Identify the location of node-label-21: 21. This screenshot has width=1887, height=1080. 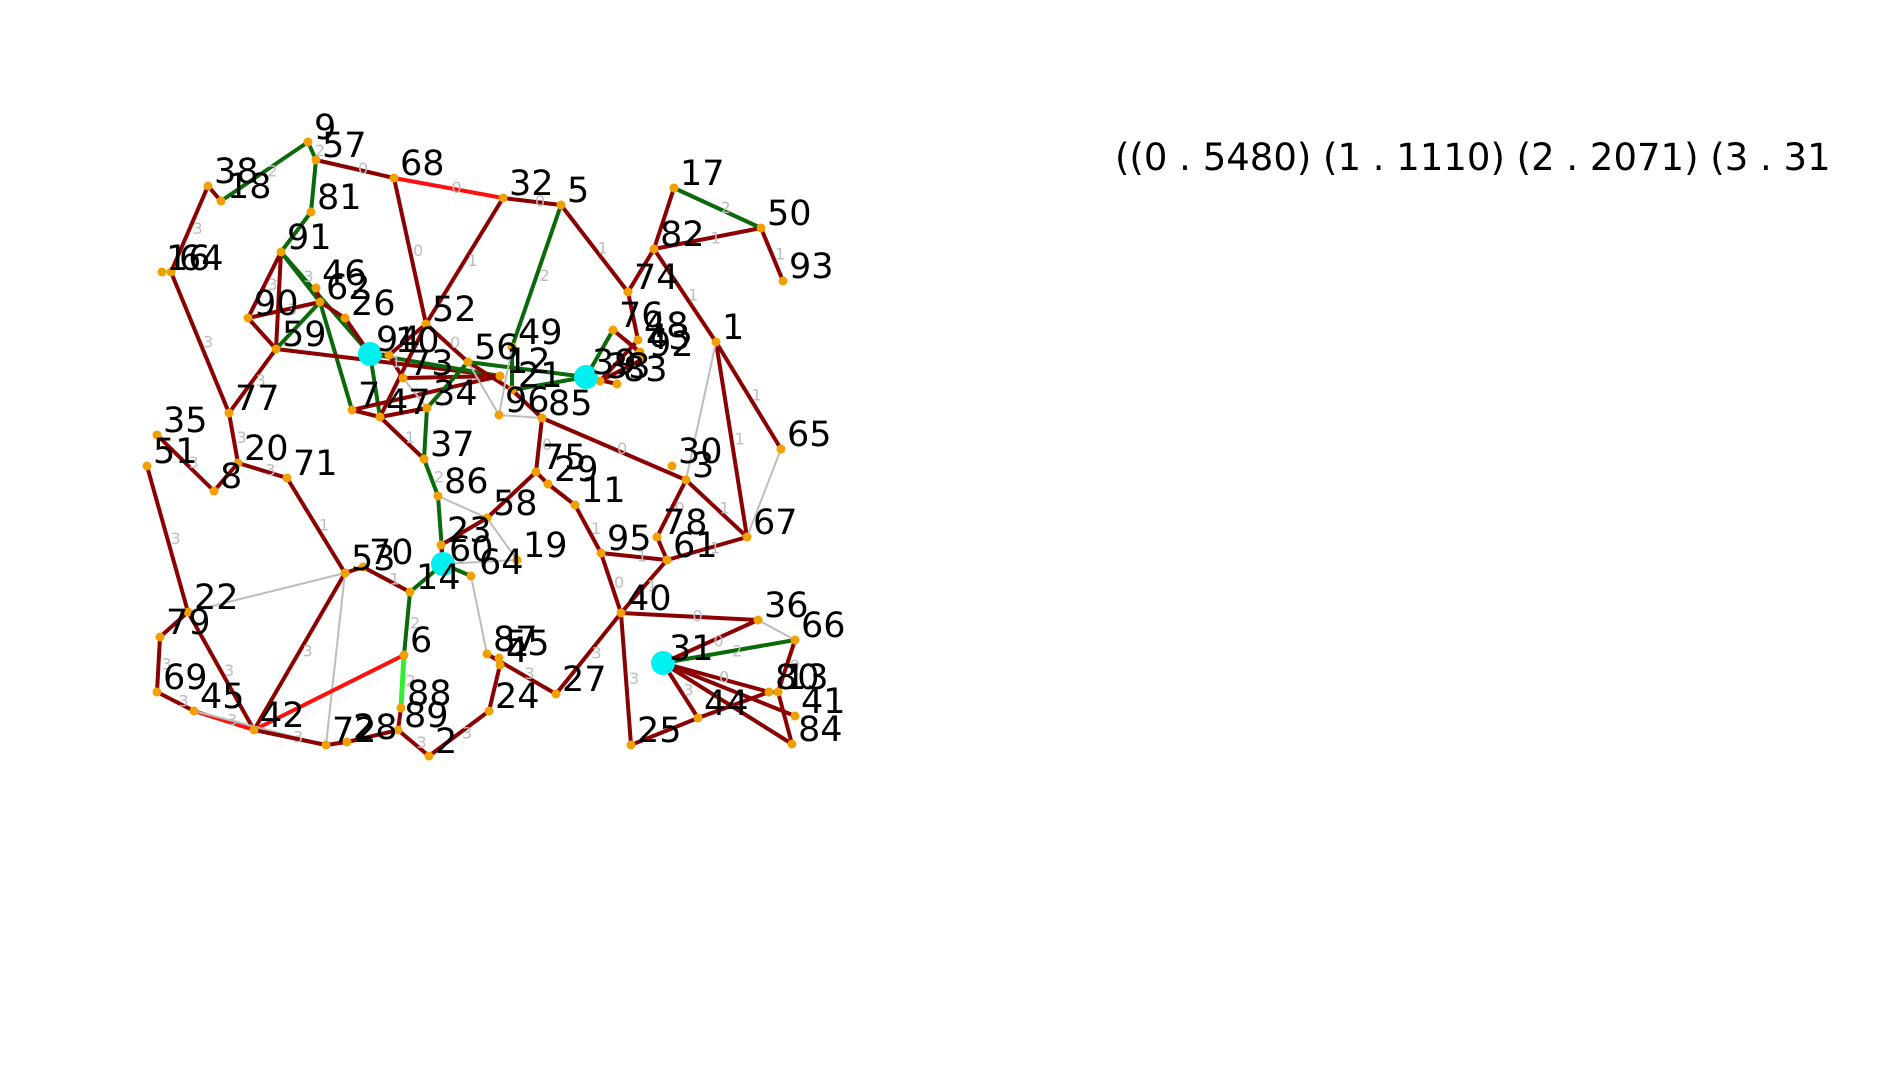
(540, 376).